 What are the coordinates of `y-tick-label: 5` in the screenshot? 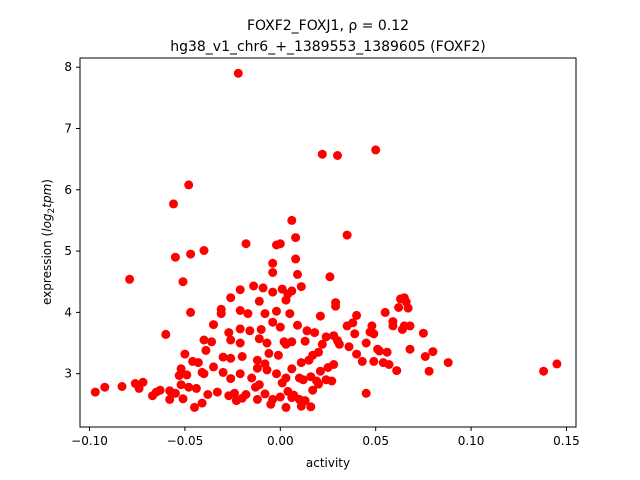 It's located at (68, 251).